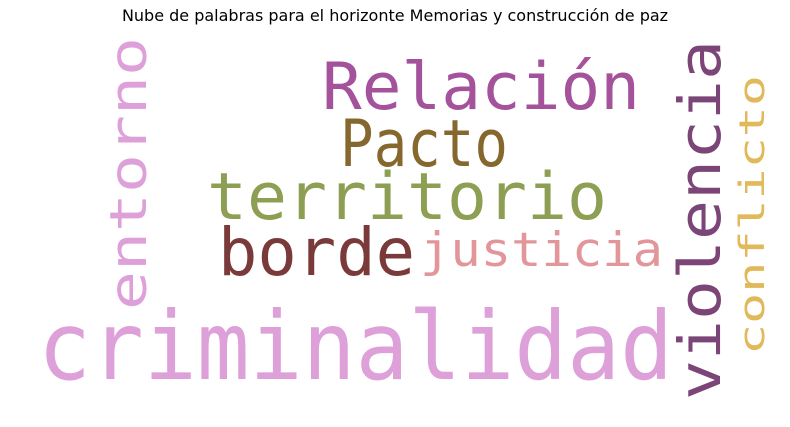 The height and width of the screenshot is (427, 790). What do you see at coordinates (700, 220) in the screenshot?
I see `word-violencia: violencia` at bounding box center [700, 220].